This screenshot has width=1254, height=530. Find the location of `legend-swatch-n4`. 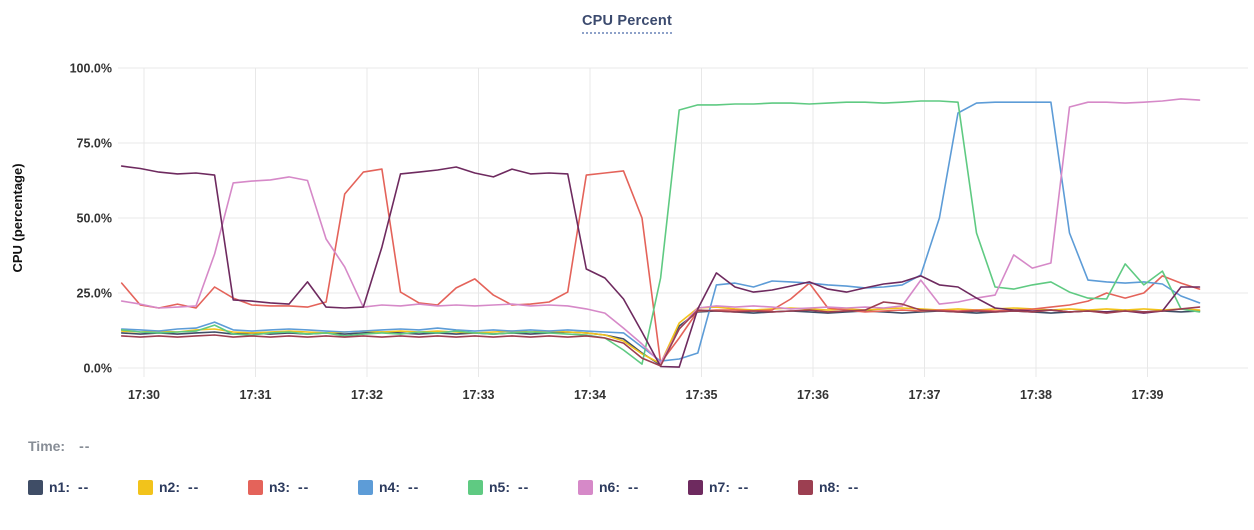

legend-swatch-n4 is located at coordinates (365, 487).